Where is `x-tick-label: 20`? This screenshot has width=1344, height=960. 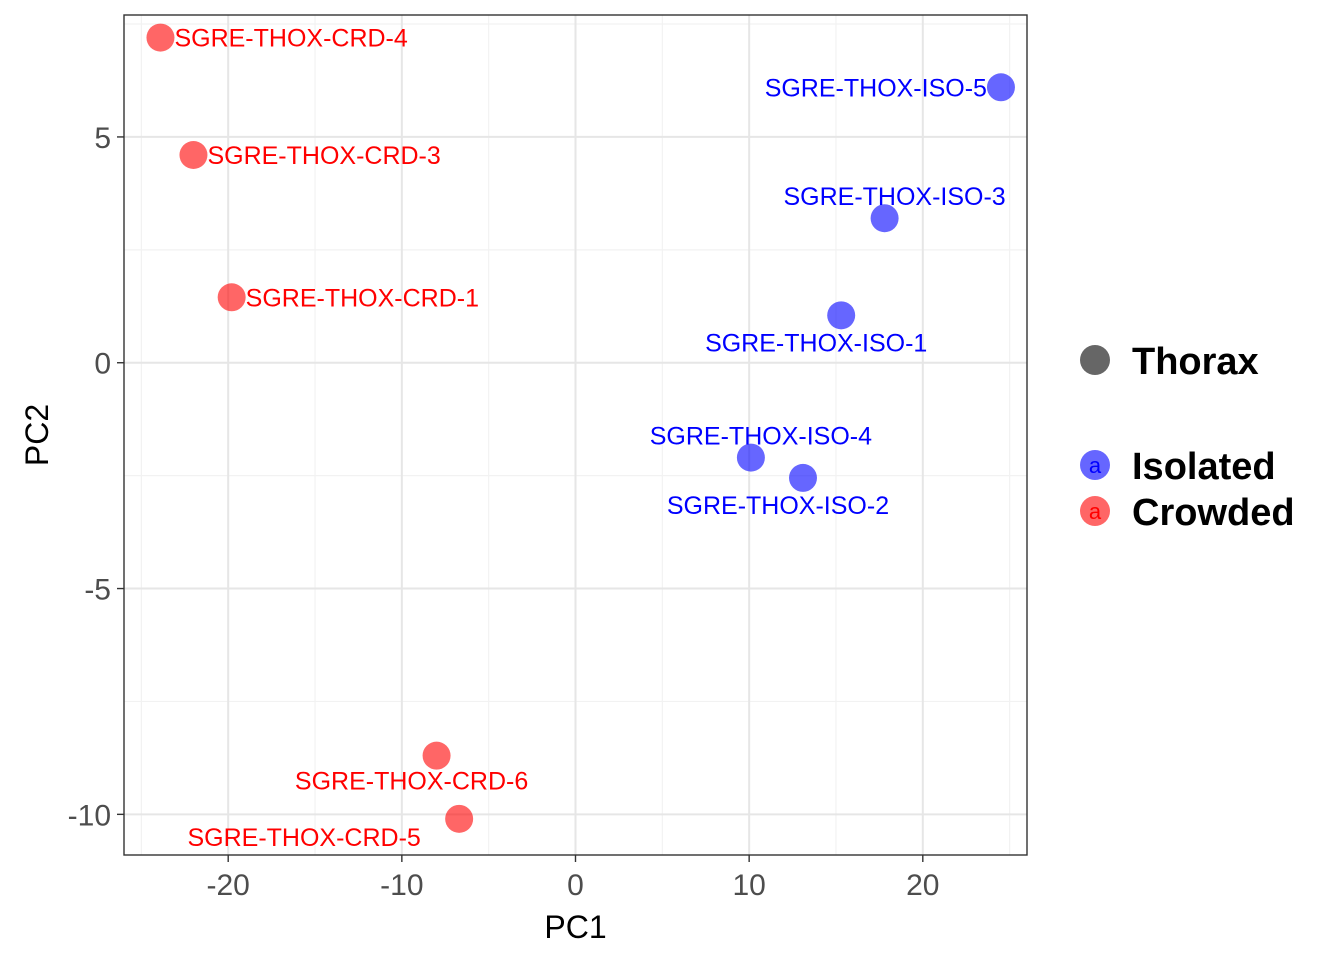 x-tick-label: 20 is located at coordinates (922, 885).